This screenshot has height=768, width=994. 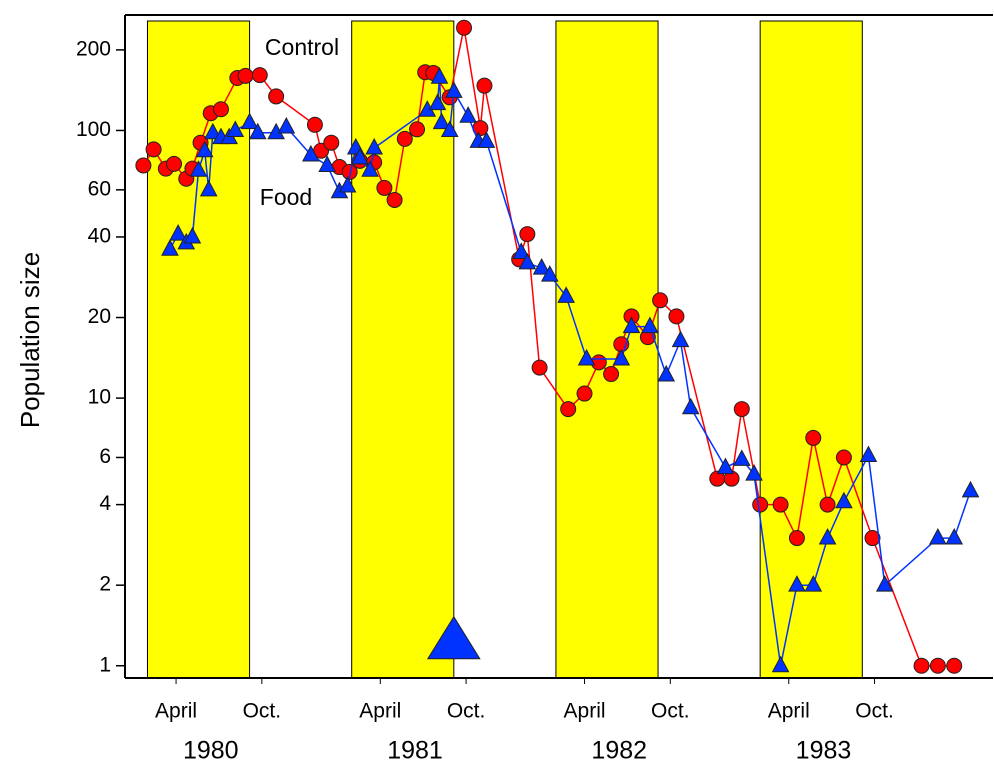 I want to click on y-tick-label: 1, so click(x=105, y=664).